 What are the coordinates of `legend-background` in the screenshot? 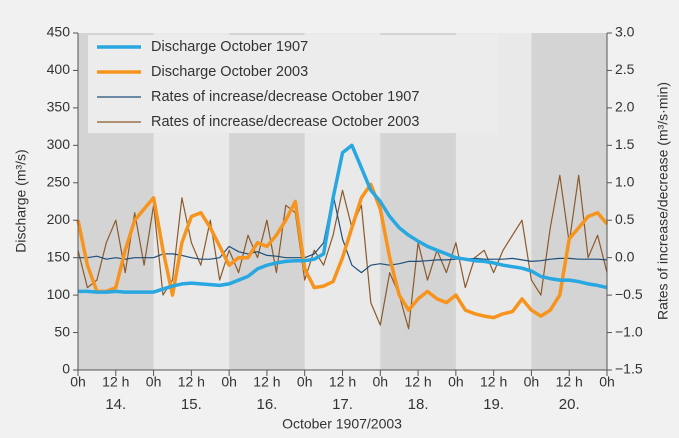 It's located at (293, 84).